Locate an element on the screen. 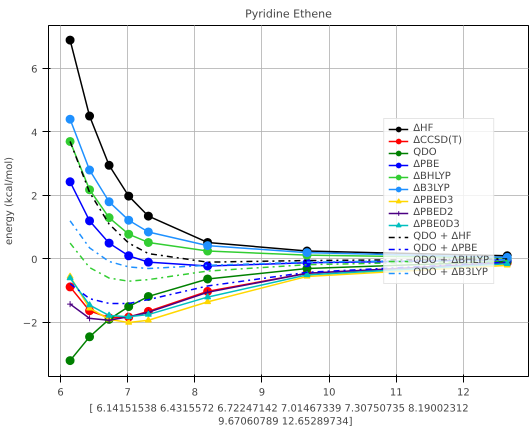 The width and height of the screenshot is (532, 430). legend-label: ΔHF is located at coordinates (423, 128).